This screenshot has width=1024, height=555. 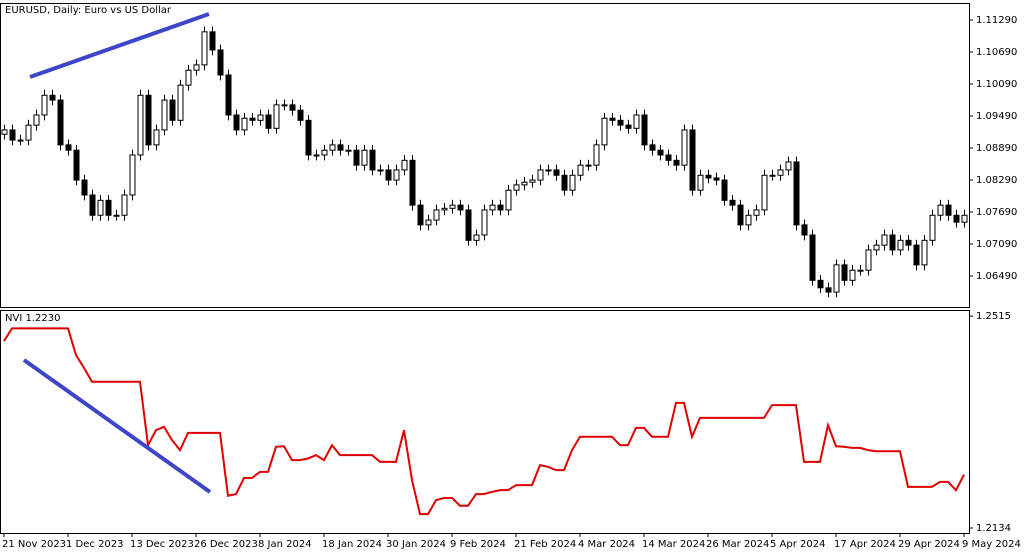 What do you see at coordinates (32, 318) in the screenshot?
I see `indicator-title: NVI 1.2230` at bounding box center [32, 318].